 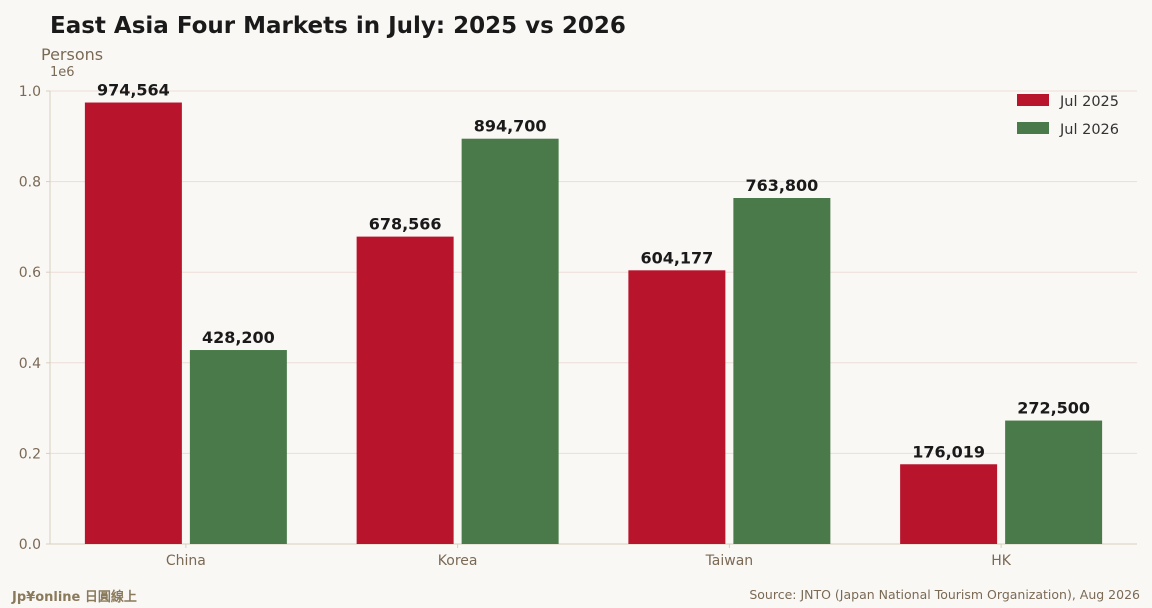 What do you see at coordinates (30, 183) in the screenshot?
I see `y-tick-label: 0.8` at bounding box center [30, 183].